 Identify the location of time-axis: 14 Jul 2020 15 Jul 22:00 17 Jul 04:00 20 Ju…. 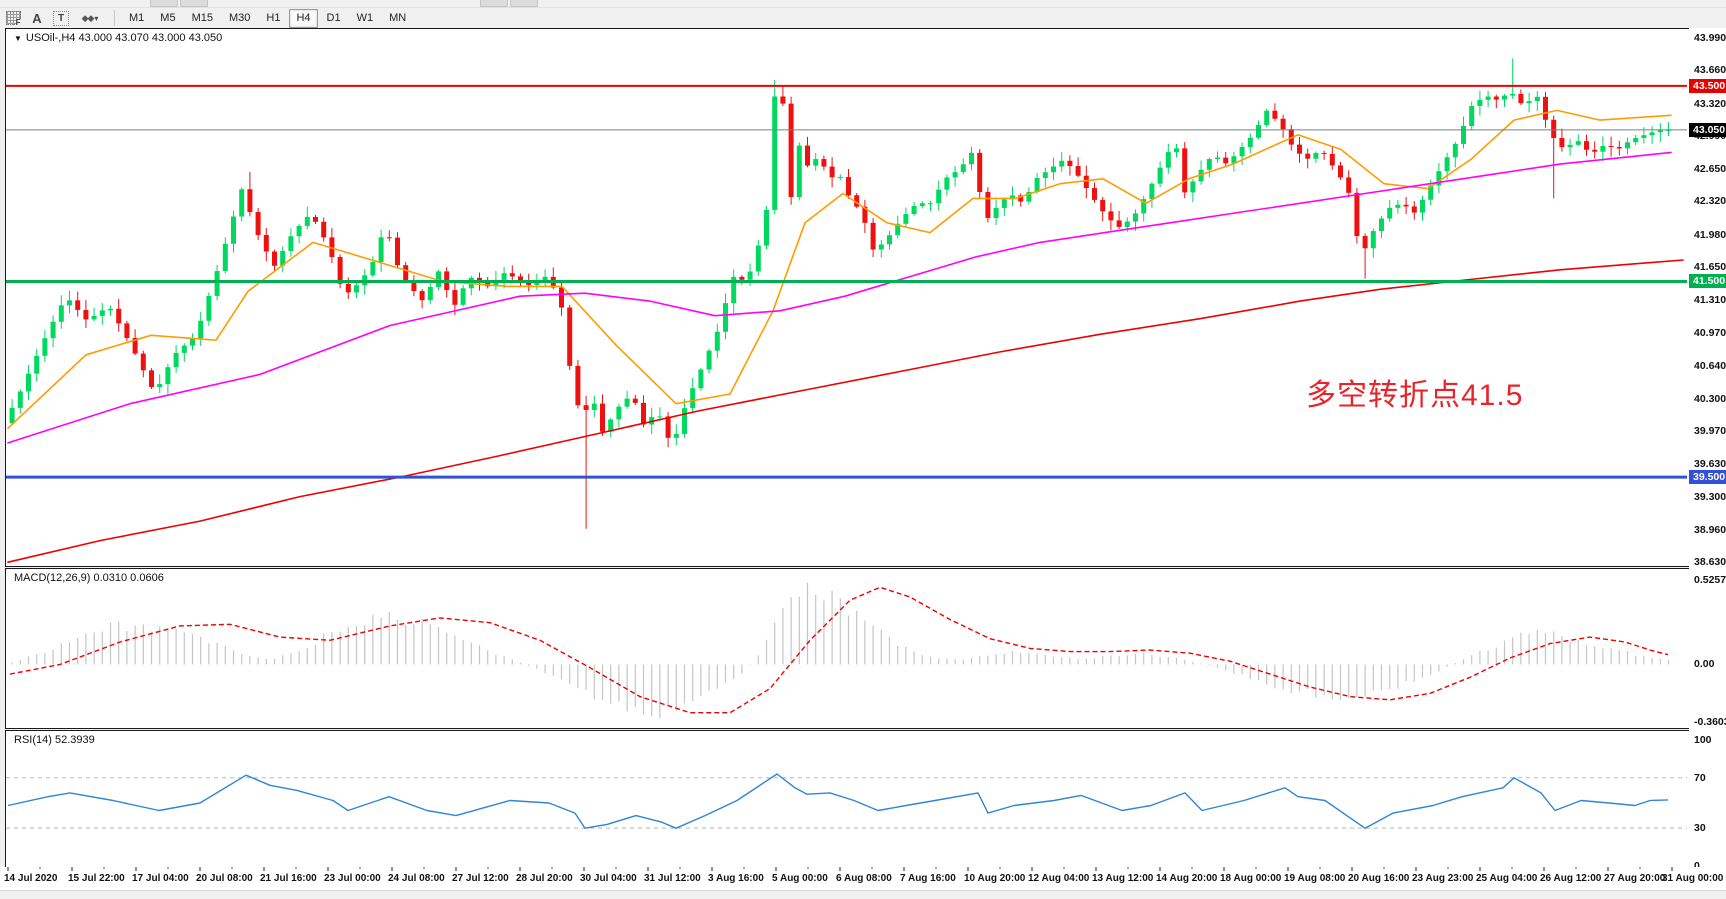
(863, 878).